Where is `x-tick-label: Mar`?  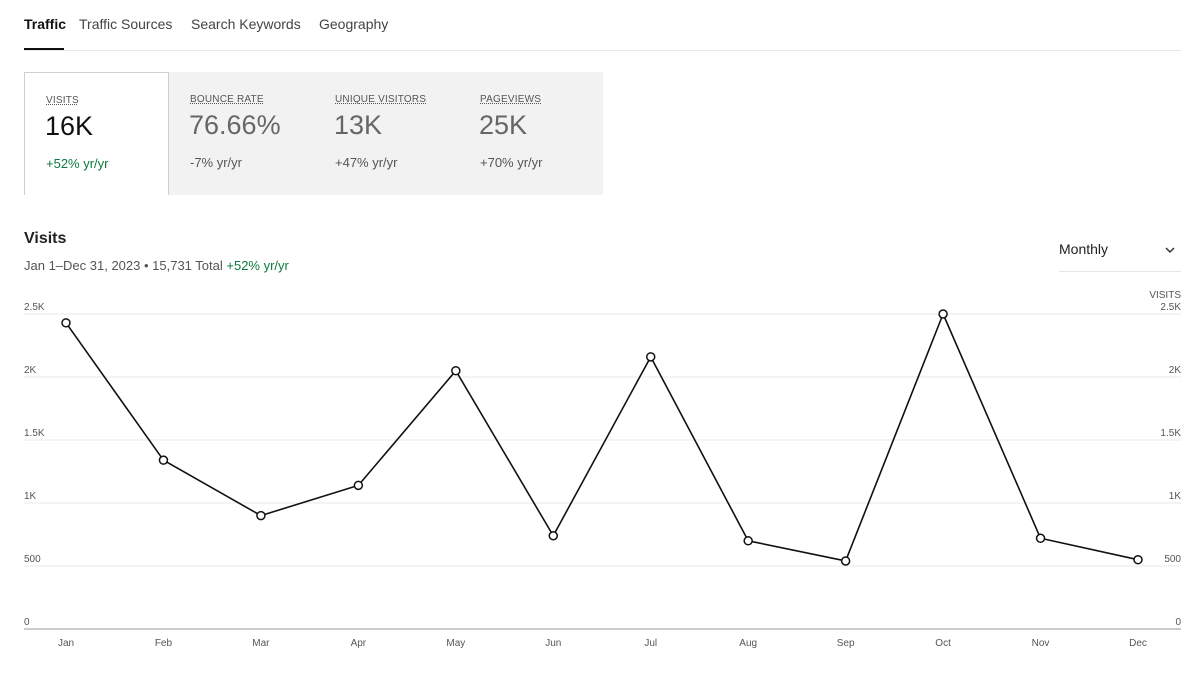
x-tick-label: Mar is located at coordinates (261, 643).